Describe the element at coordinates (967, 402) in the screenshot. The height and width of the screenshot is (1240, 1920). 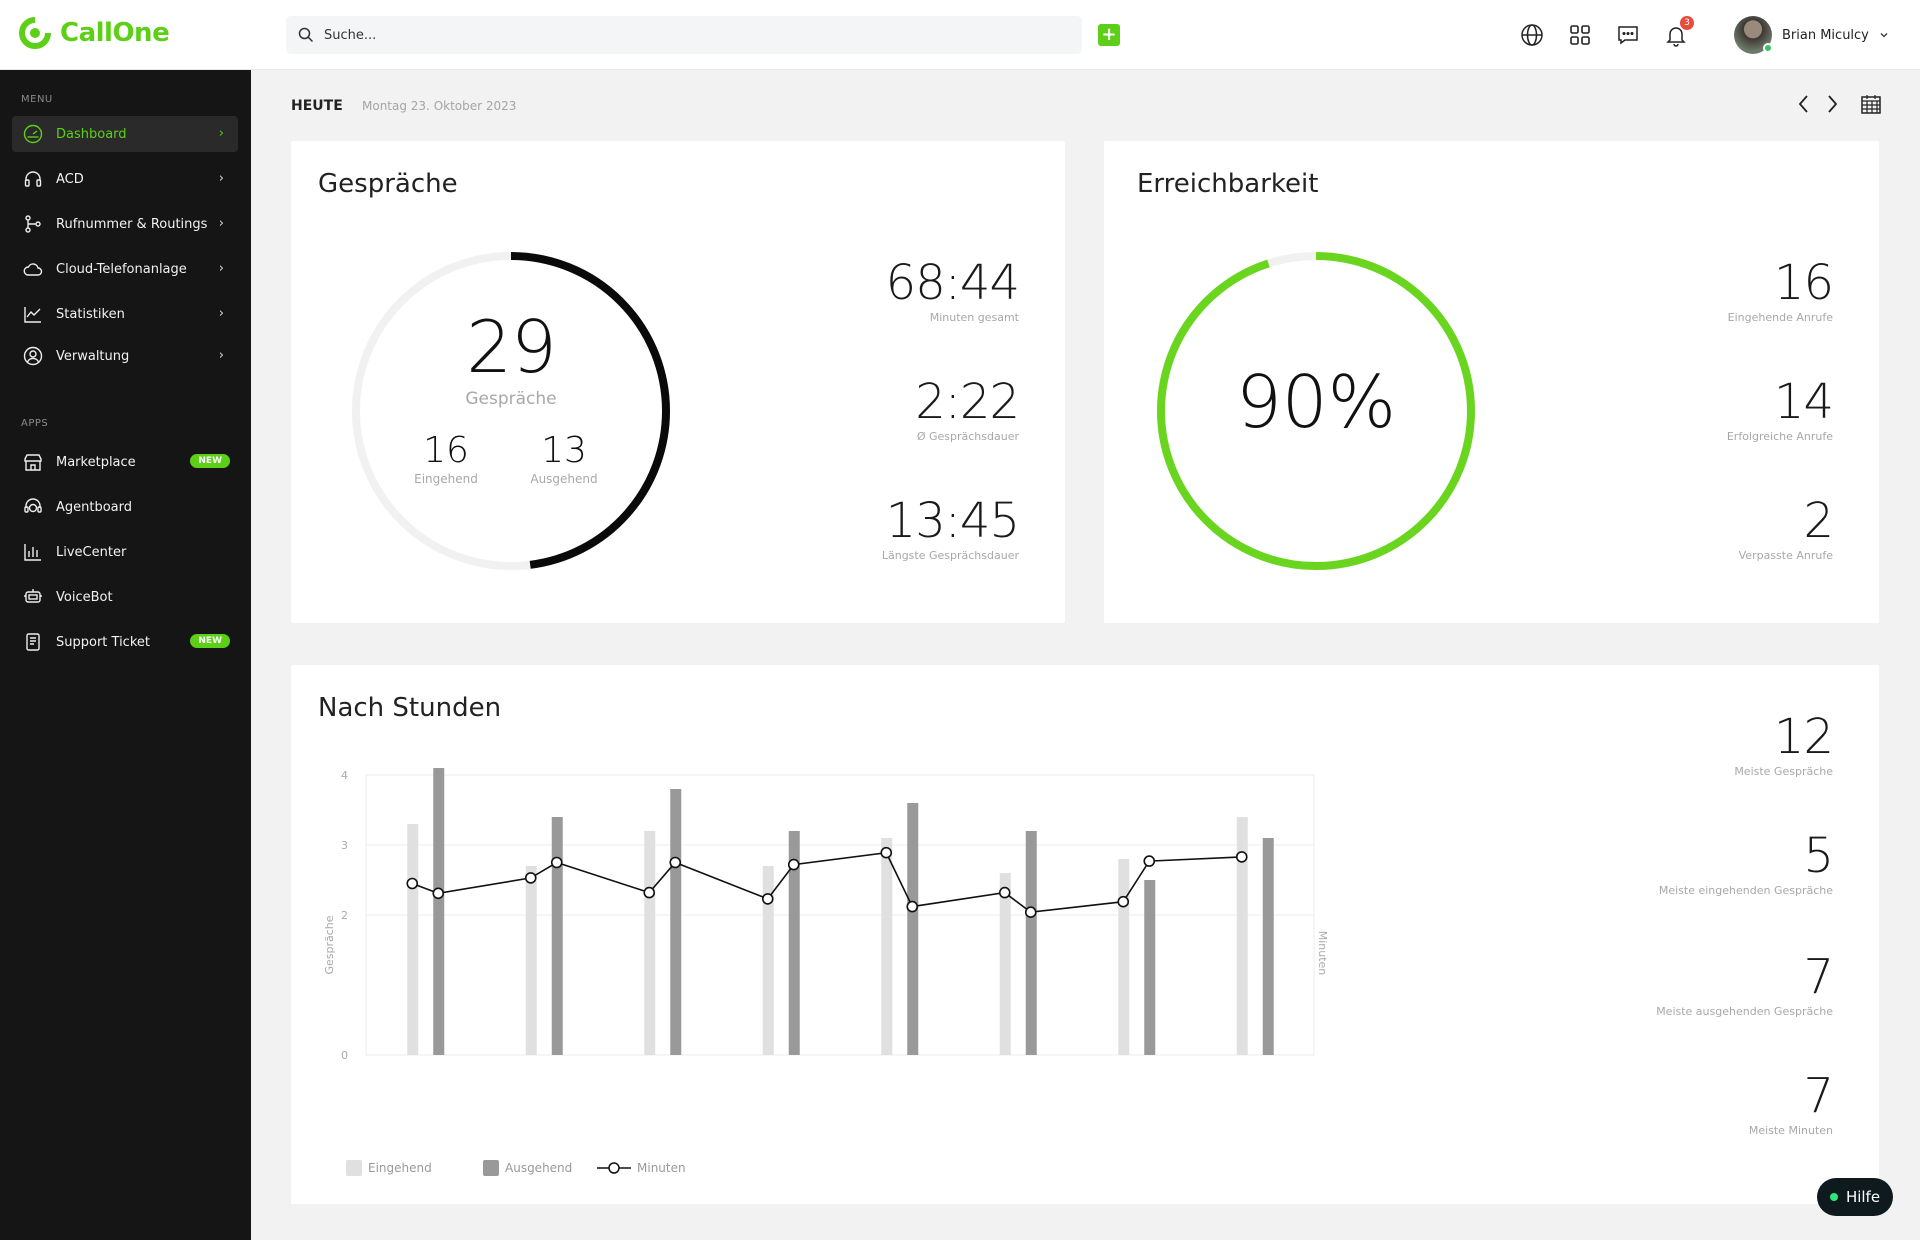
I see `stat-value: 2:22` at that location.